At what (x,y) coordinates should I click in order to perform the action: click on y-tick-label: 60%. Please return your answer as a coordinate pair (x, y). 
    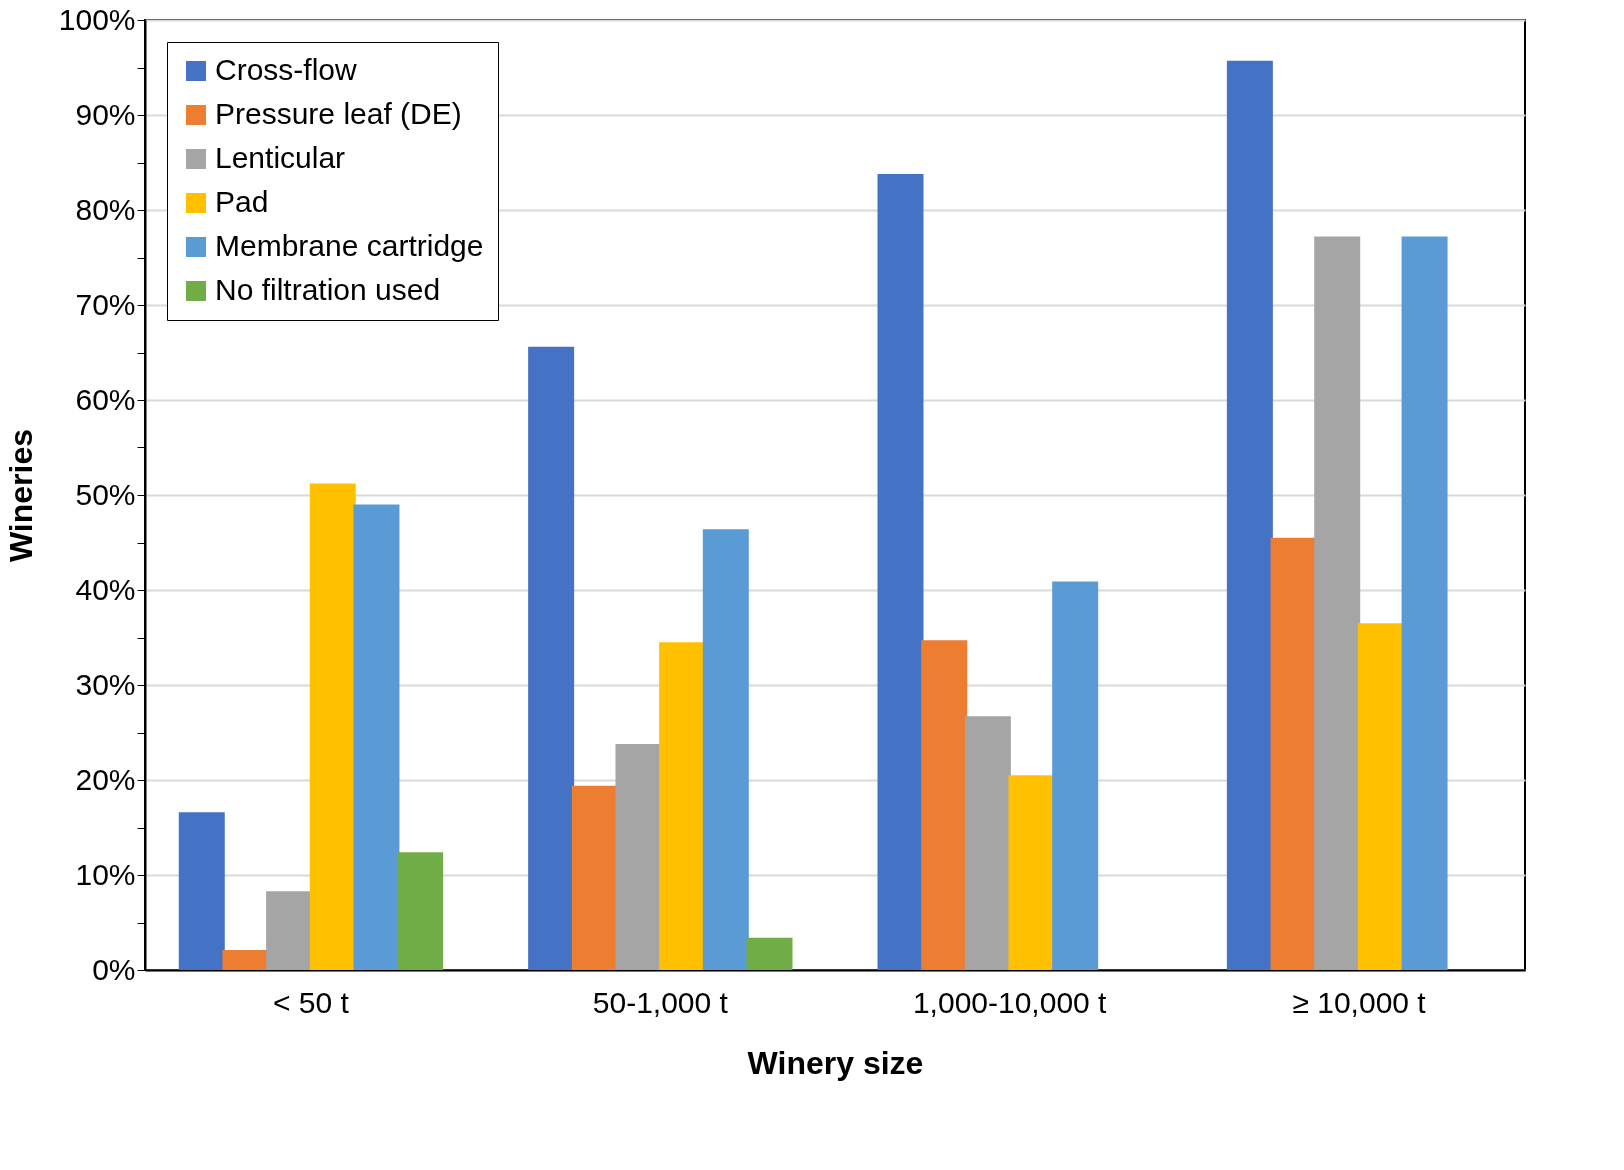
    Looking at the image, I should click on (105, 399).